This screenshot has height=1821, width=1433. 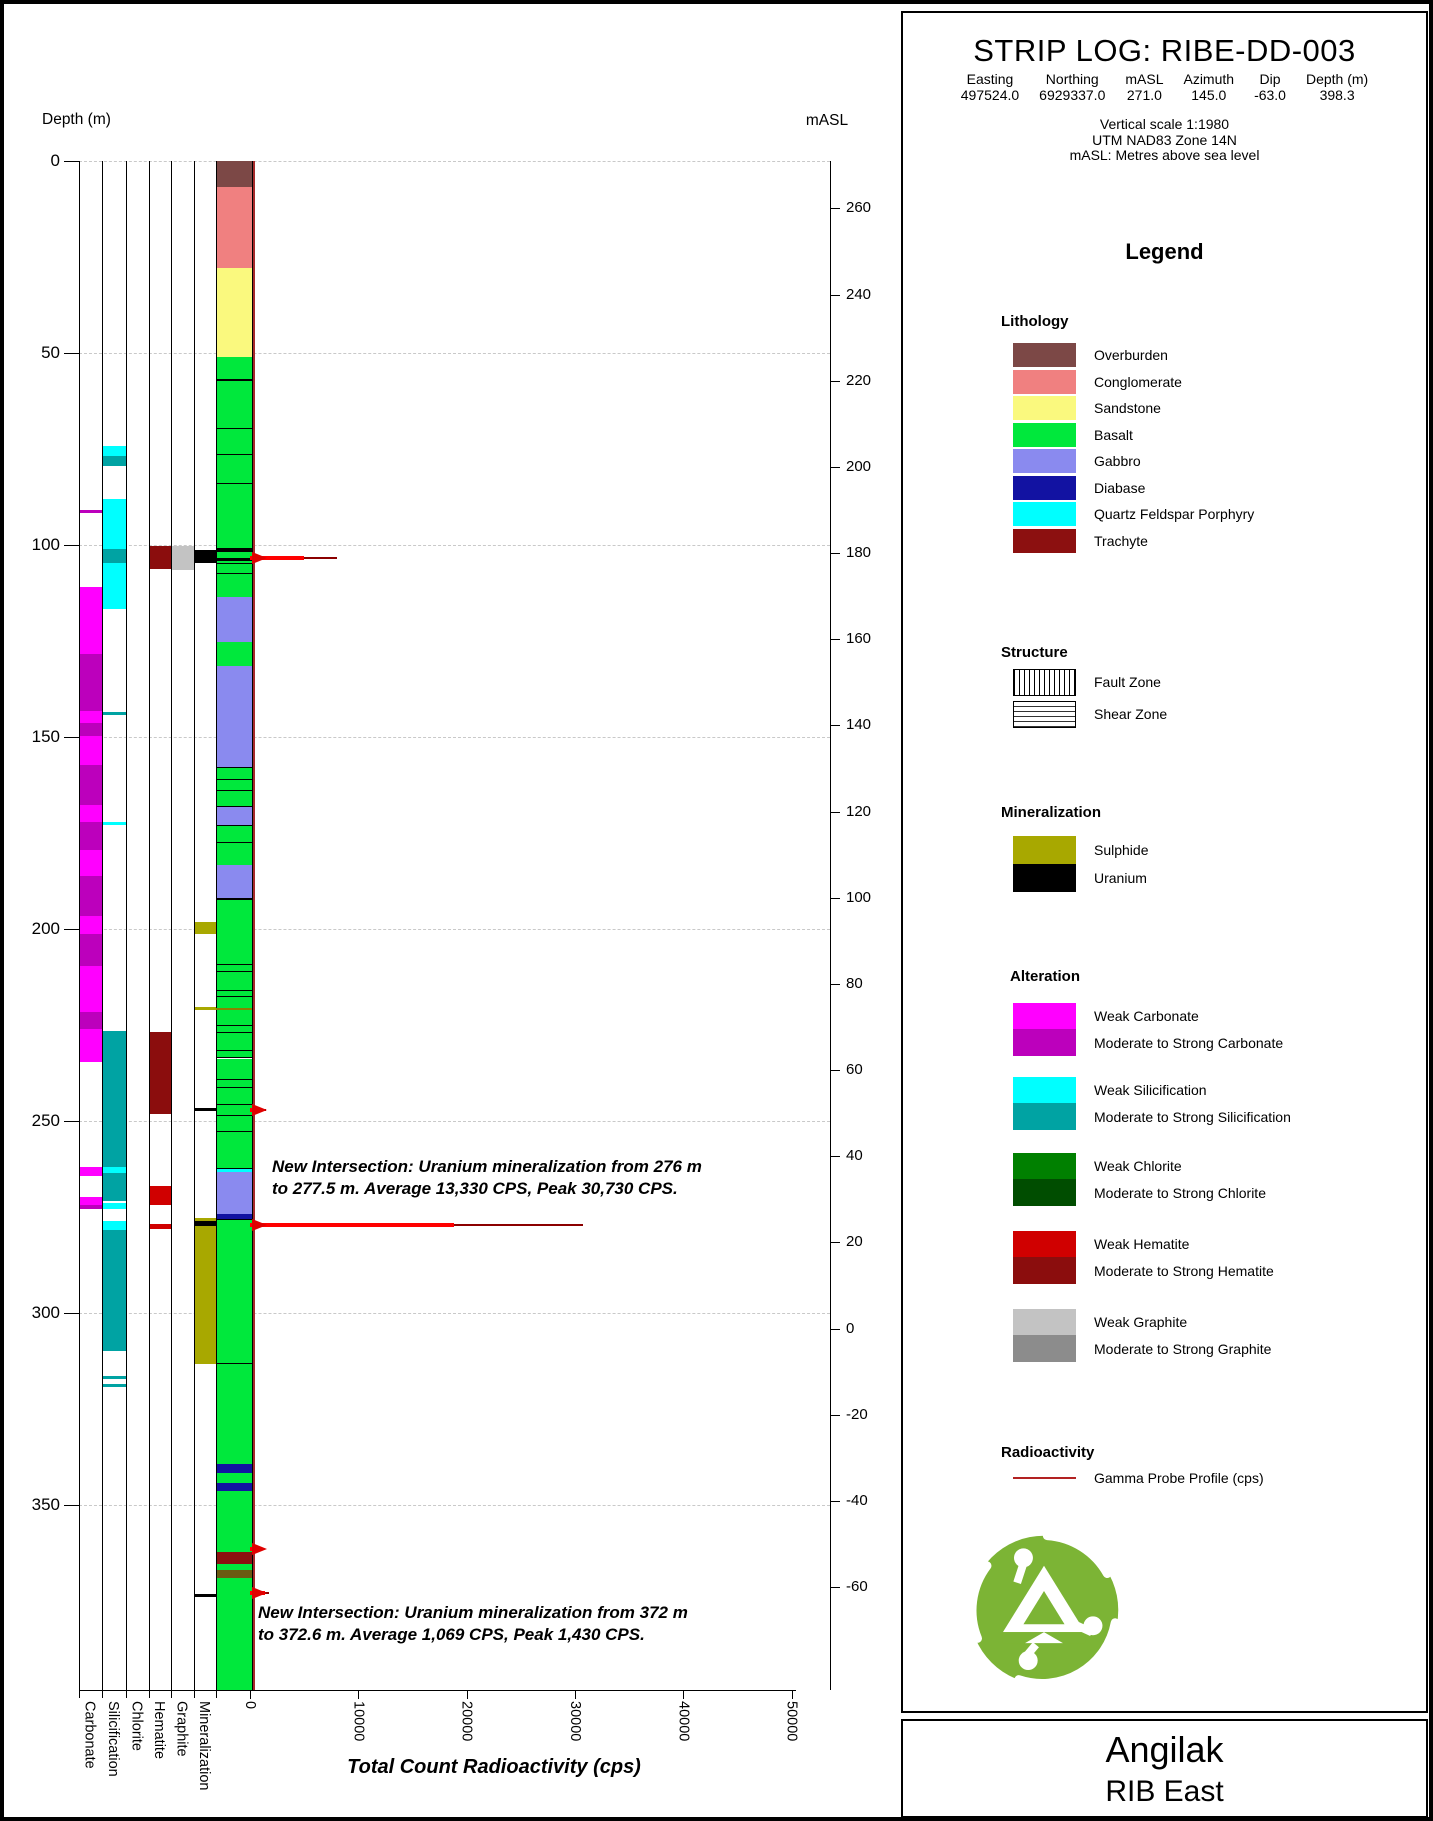 I want to click on masl-tick-label: 200, so click(x=859, y=466).